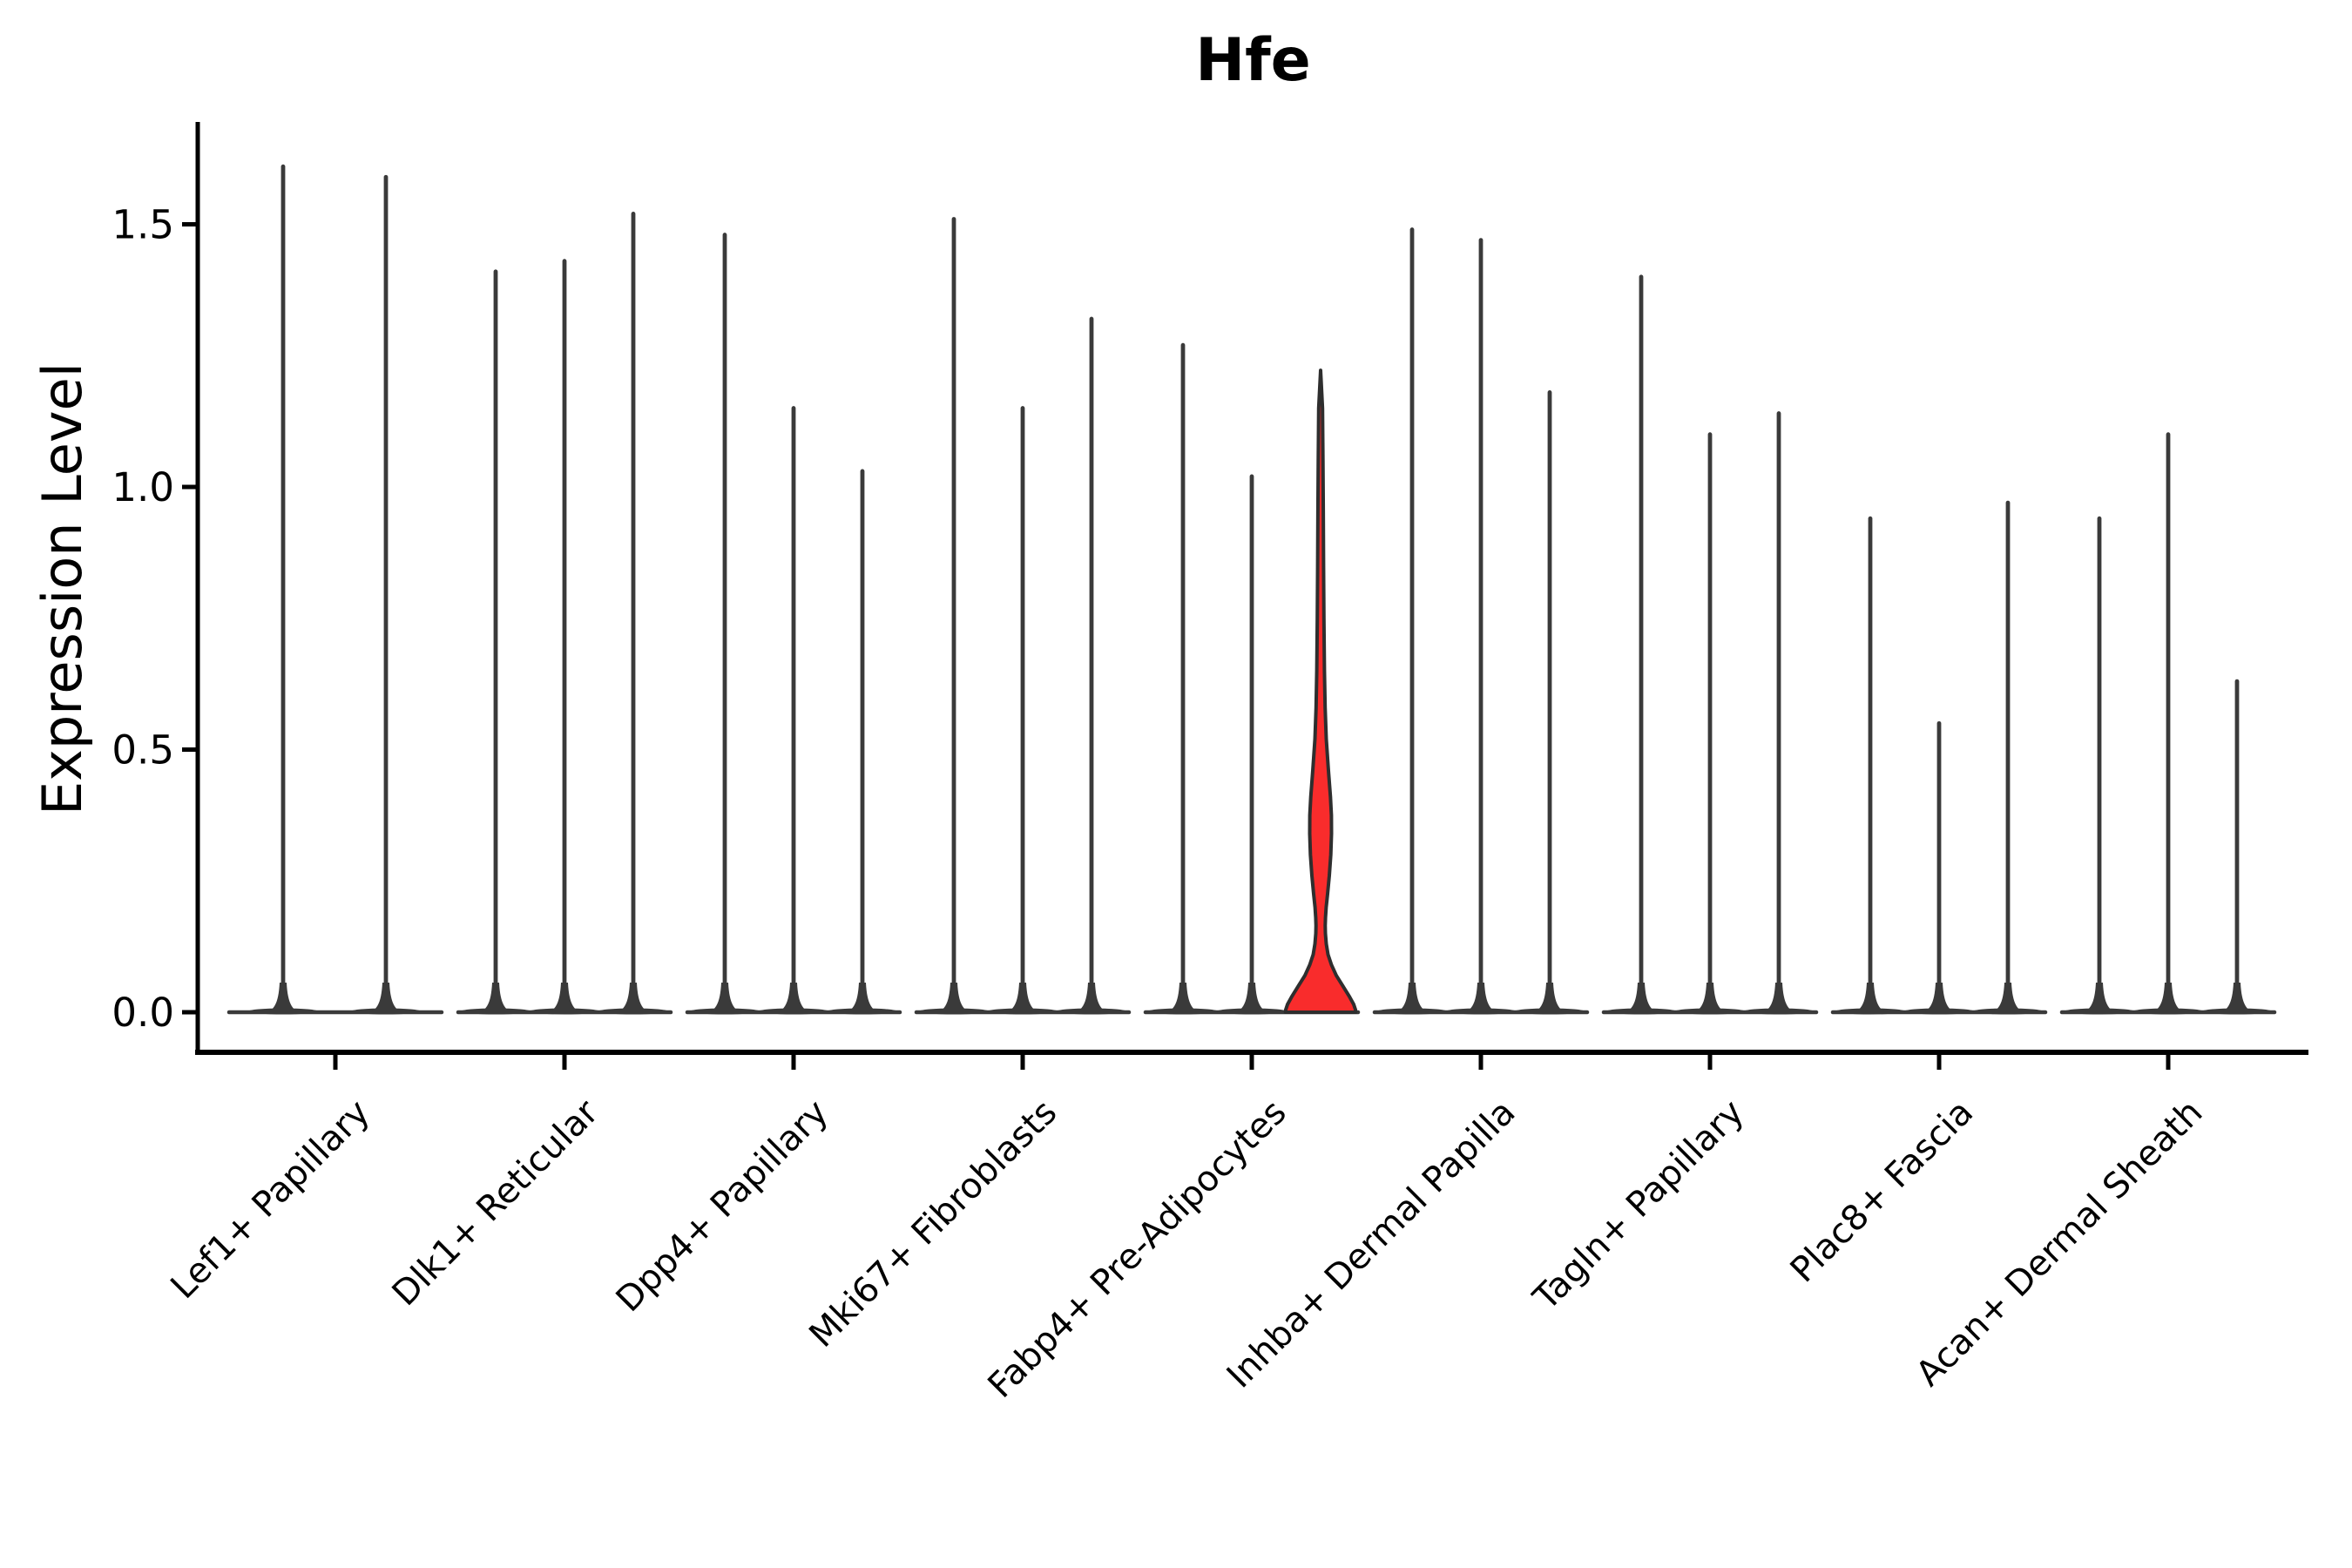 The height and width of the screenshot is (1568, 2352). Describe the element at coordinates (1320, 691) in the screenshot. I see `highlighted-violin` at that location.